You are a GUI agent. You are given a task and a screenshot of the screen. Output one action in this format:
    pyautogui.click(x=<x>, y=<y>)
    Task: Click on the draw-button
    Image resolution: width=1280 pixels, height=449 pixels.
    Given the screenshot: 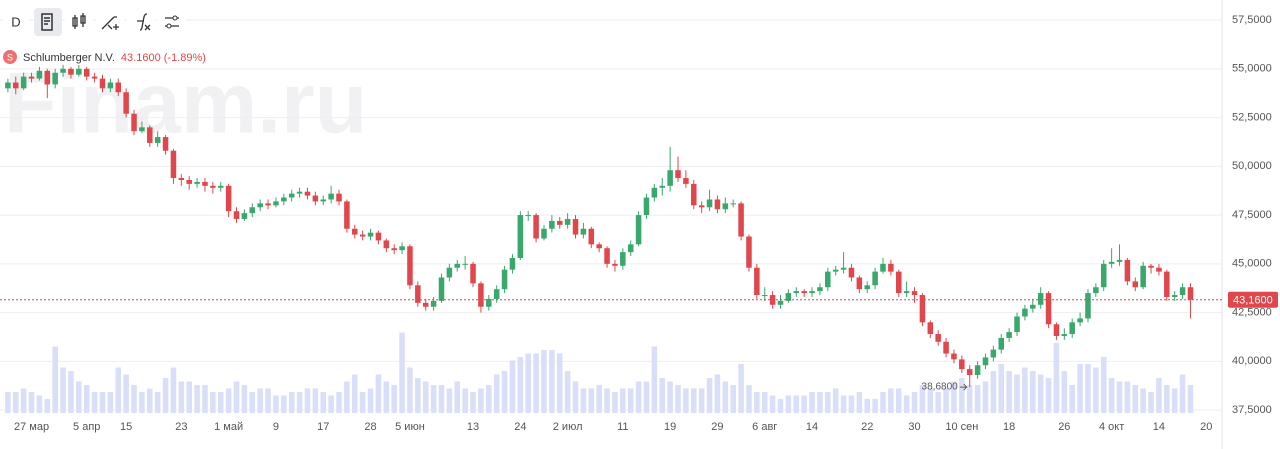 What is the action you would take?
    pyautogui.click(x=110, y=22)
    